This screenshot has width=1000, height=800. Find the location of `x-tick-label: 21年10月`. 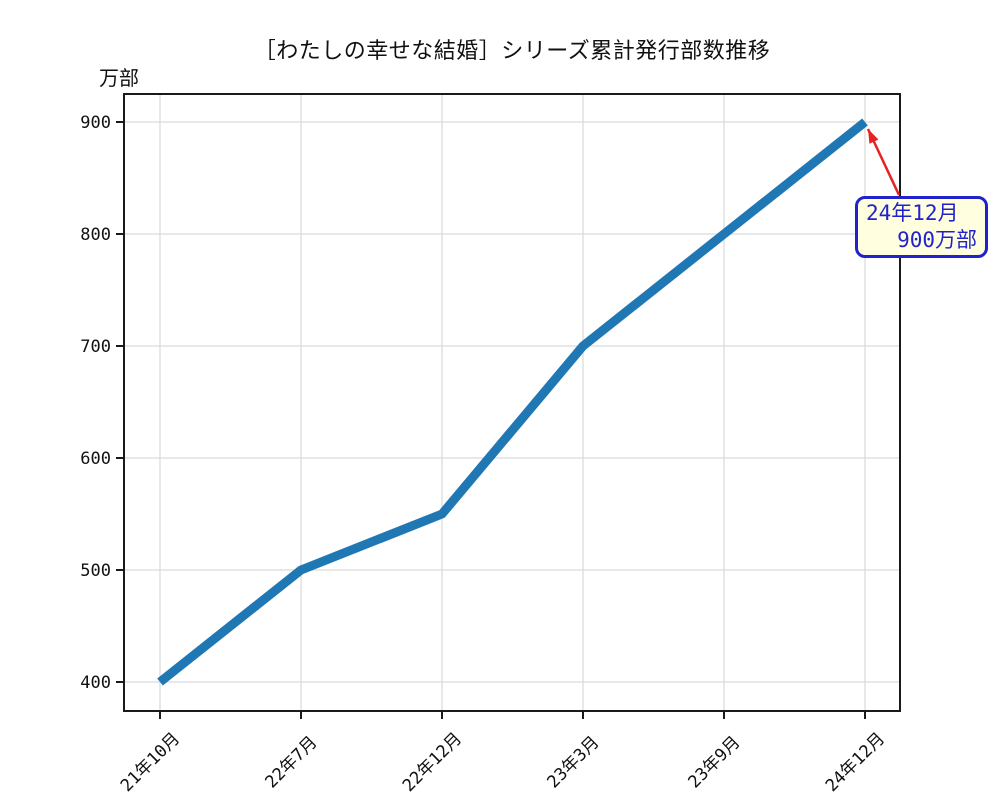

x-tick-label: 21年10月 is located at coordinates (150, 762).